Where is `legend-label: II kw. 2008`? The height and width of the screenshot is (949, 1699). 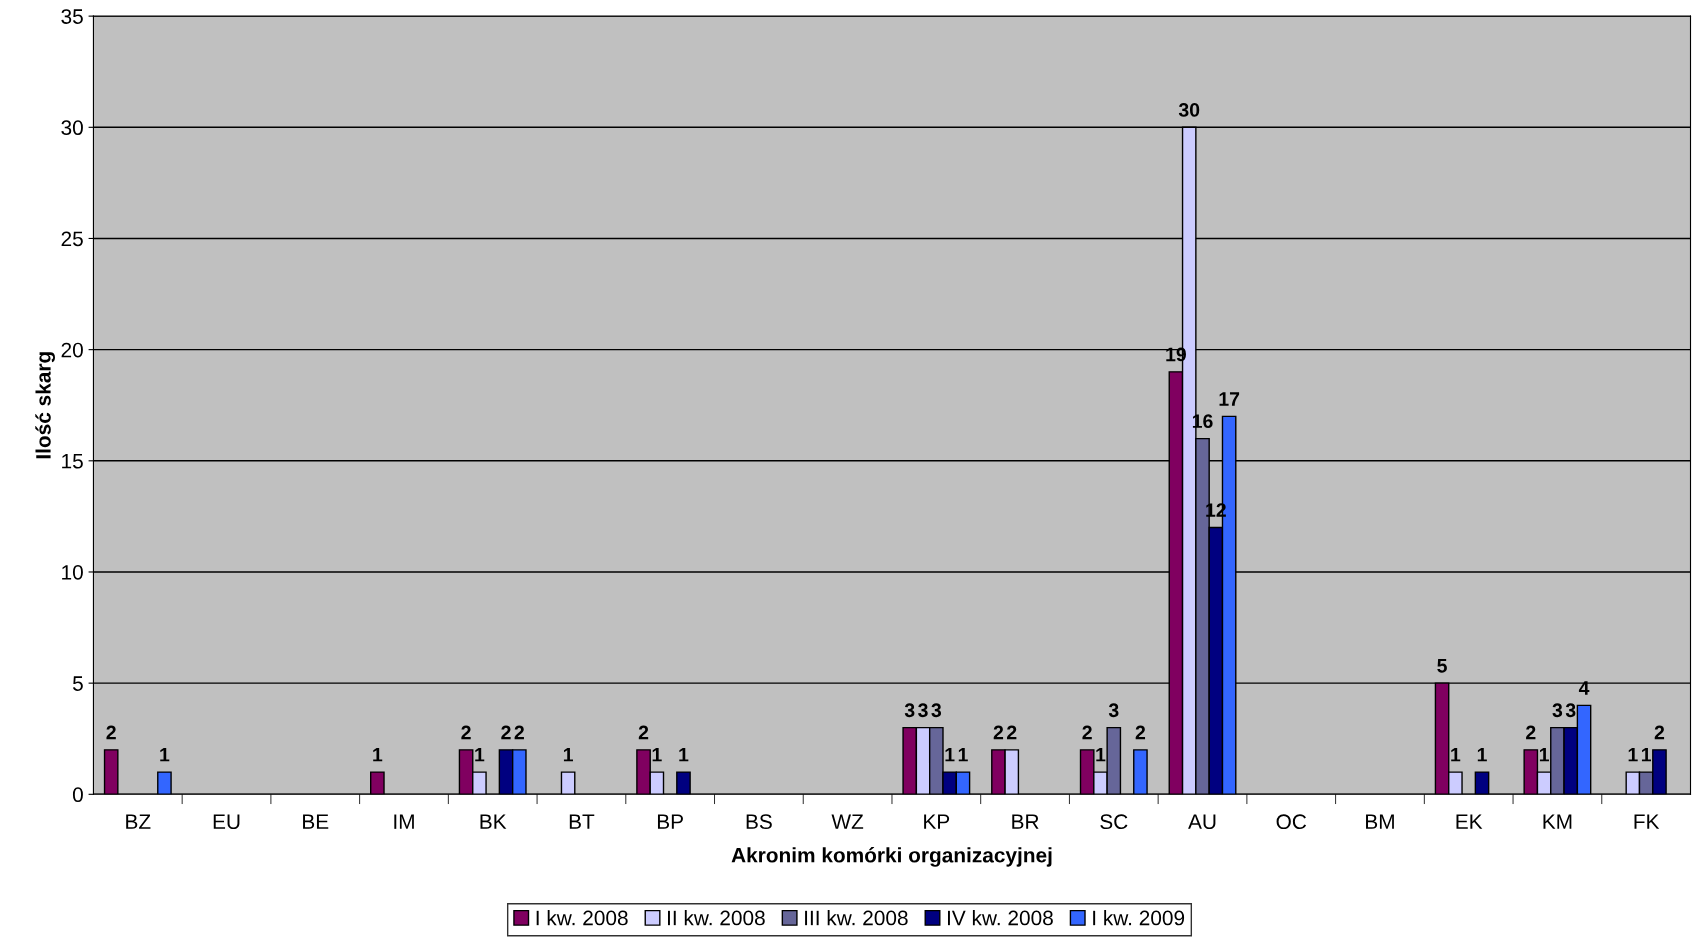
legend-label: II kw. 2008 is located at coordinates (716, 918).